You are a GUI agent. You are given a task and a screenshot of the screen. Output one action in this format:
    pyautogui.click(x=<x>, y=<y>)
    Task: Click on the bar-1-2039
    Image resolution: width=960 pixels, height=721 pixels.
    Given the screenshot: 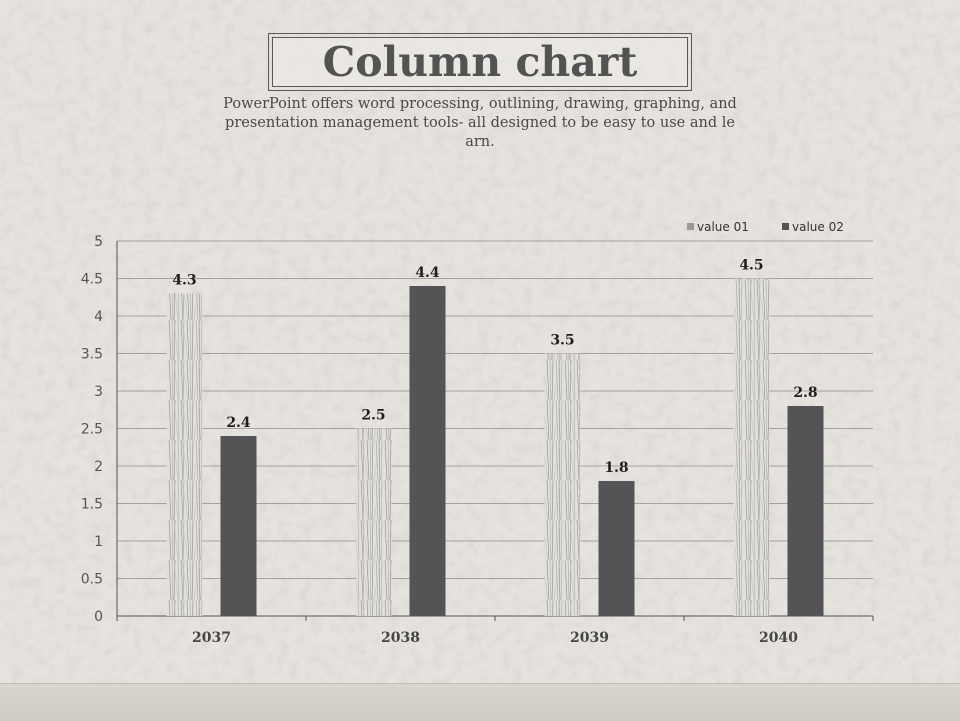 What is the action you would take?
    pyautogui.click(x=562, y=484)
    